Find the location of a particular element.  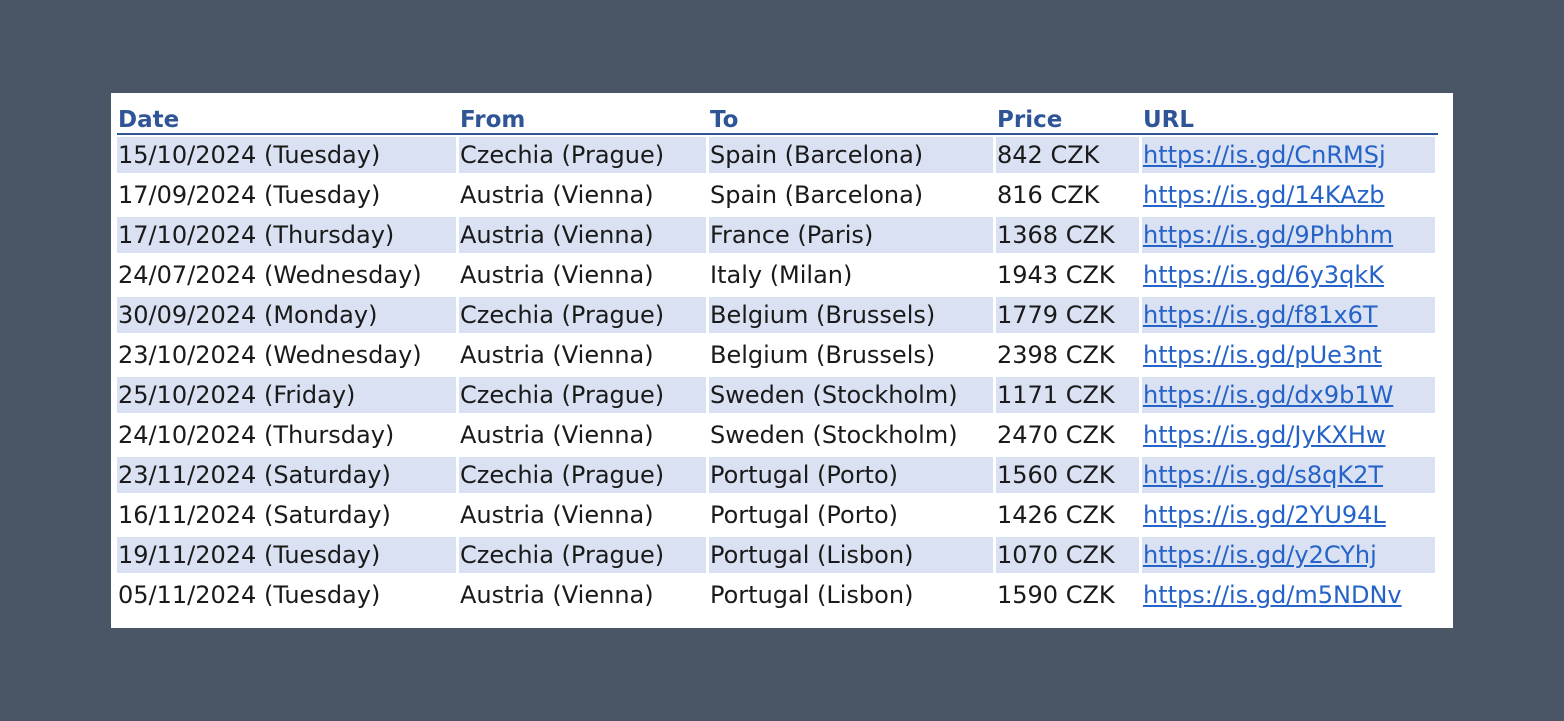

table-header-row: Date From To Price URL is located at coordinates (777, 117).